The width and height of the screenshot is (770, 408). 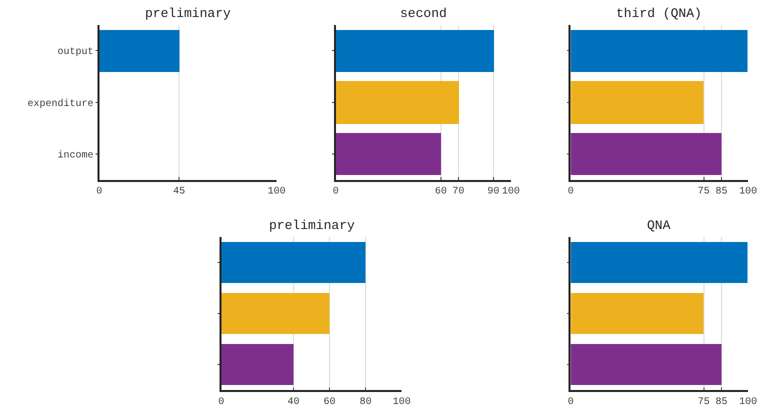 I want to click on chart-title: third (QNA), so click(x=659, y=13).